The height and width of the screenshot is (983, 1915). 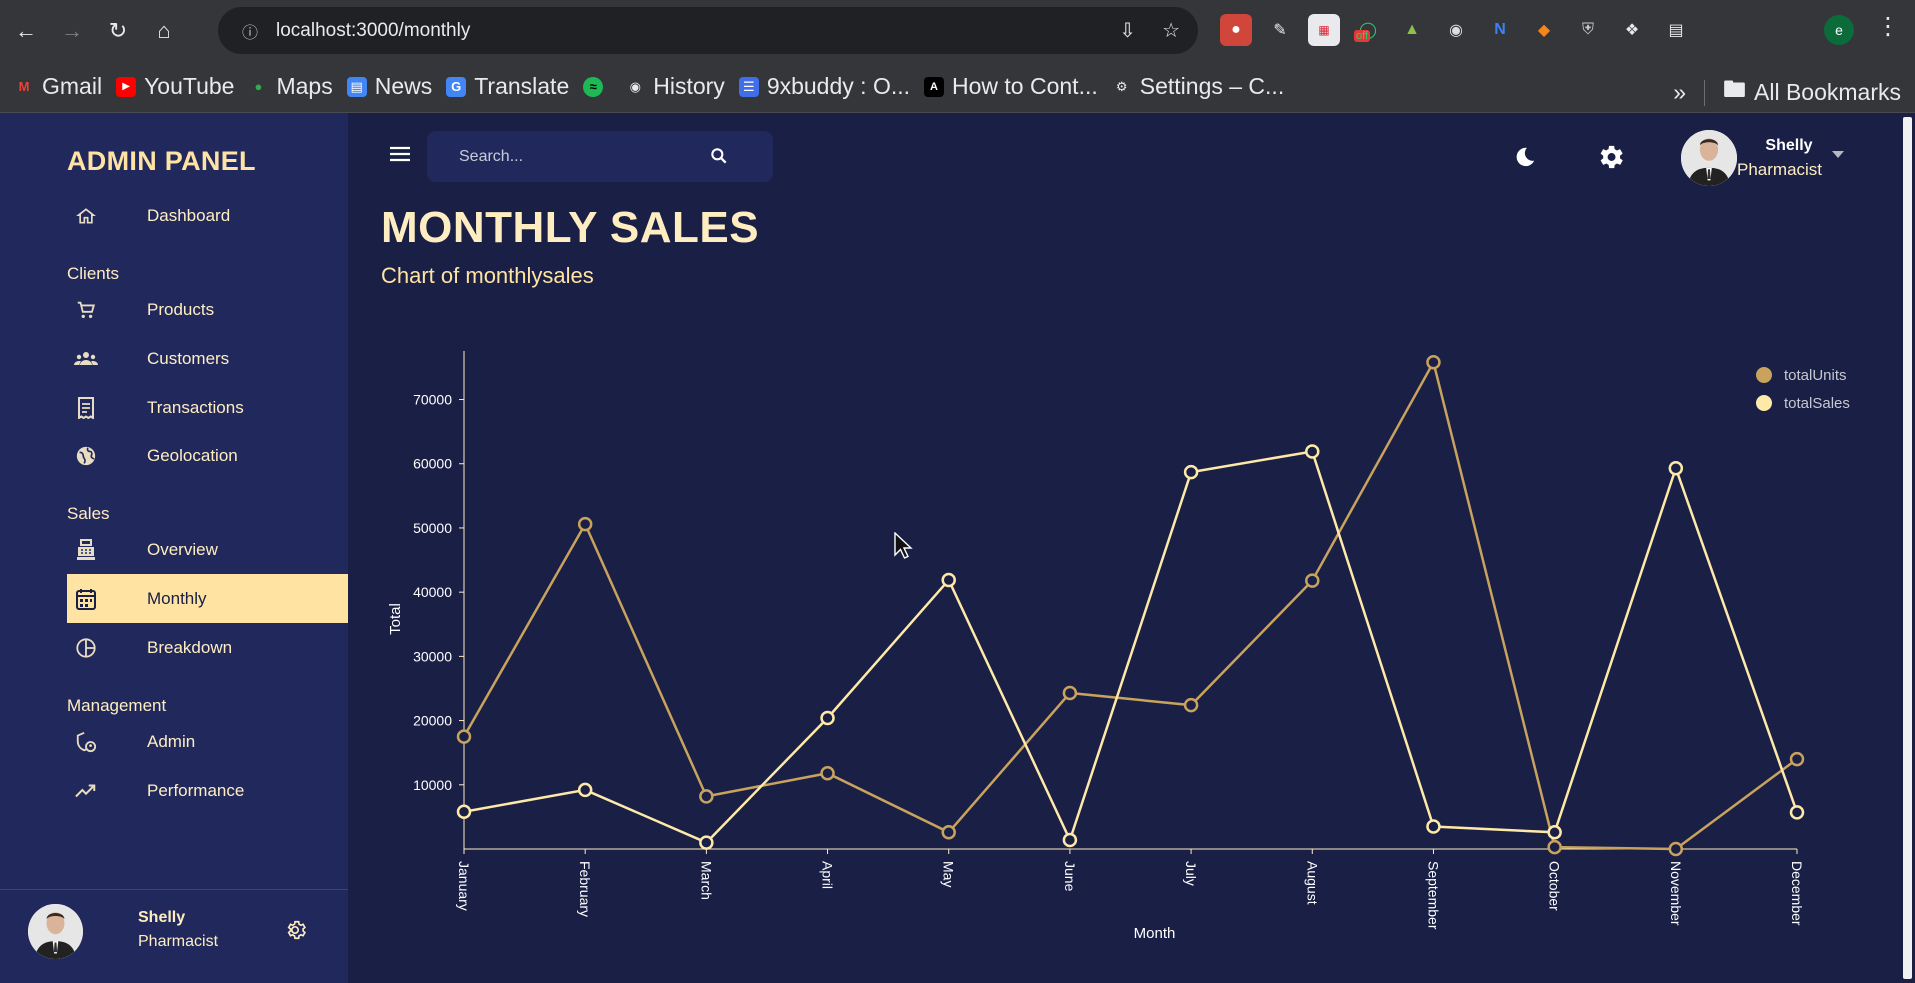 I want to click on maps-icon: ●, so click(x=258, y=86).